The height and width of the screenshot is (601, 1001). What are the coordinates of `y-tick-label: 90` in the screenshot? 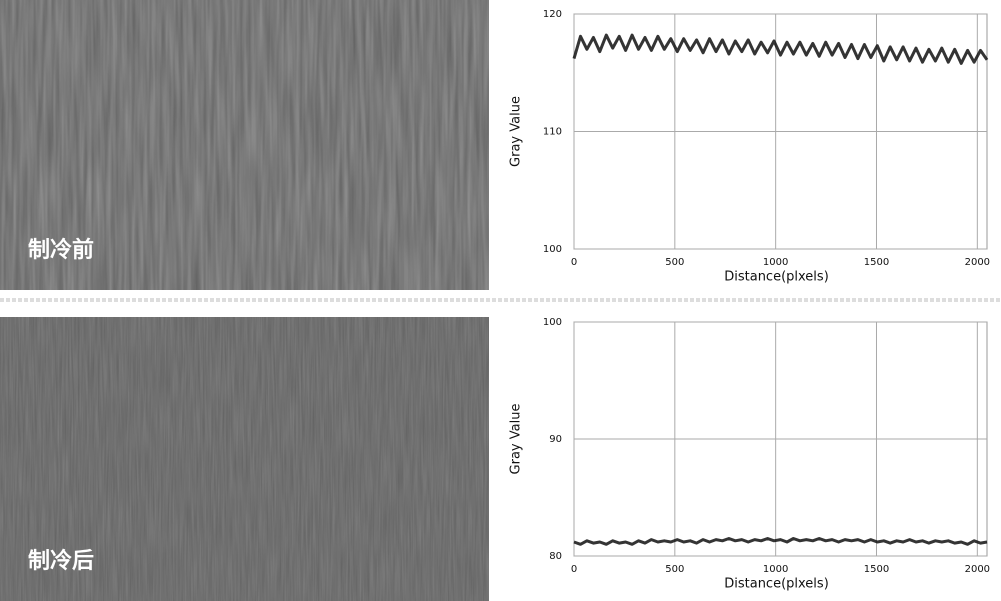 It's located at (555, 439).